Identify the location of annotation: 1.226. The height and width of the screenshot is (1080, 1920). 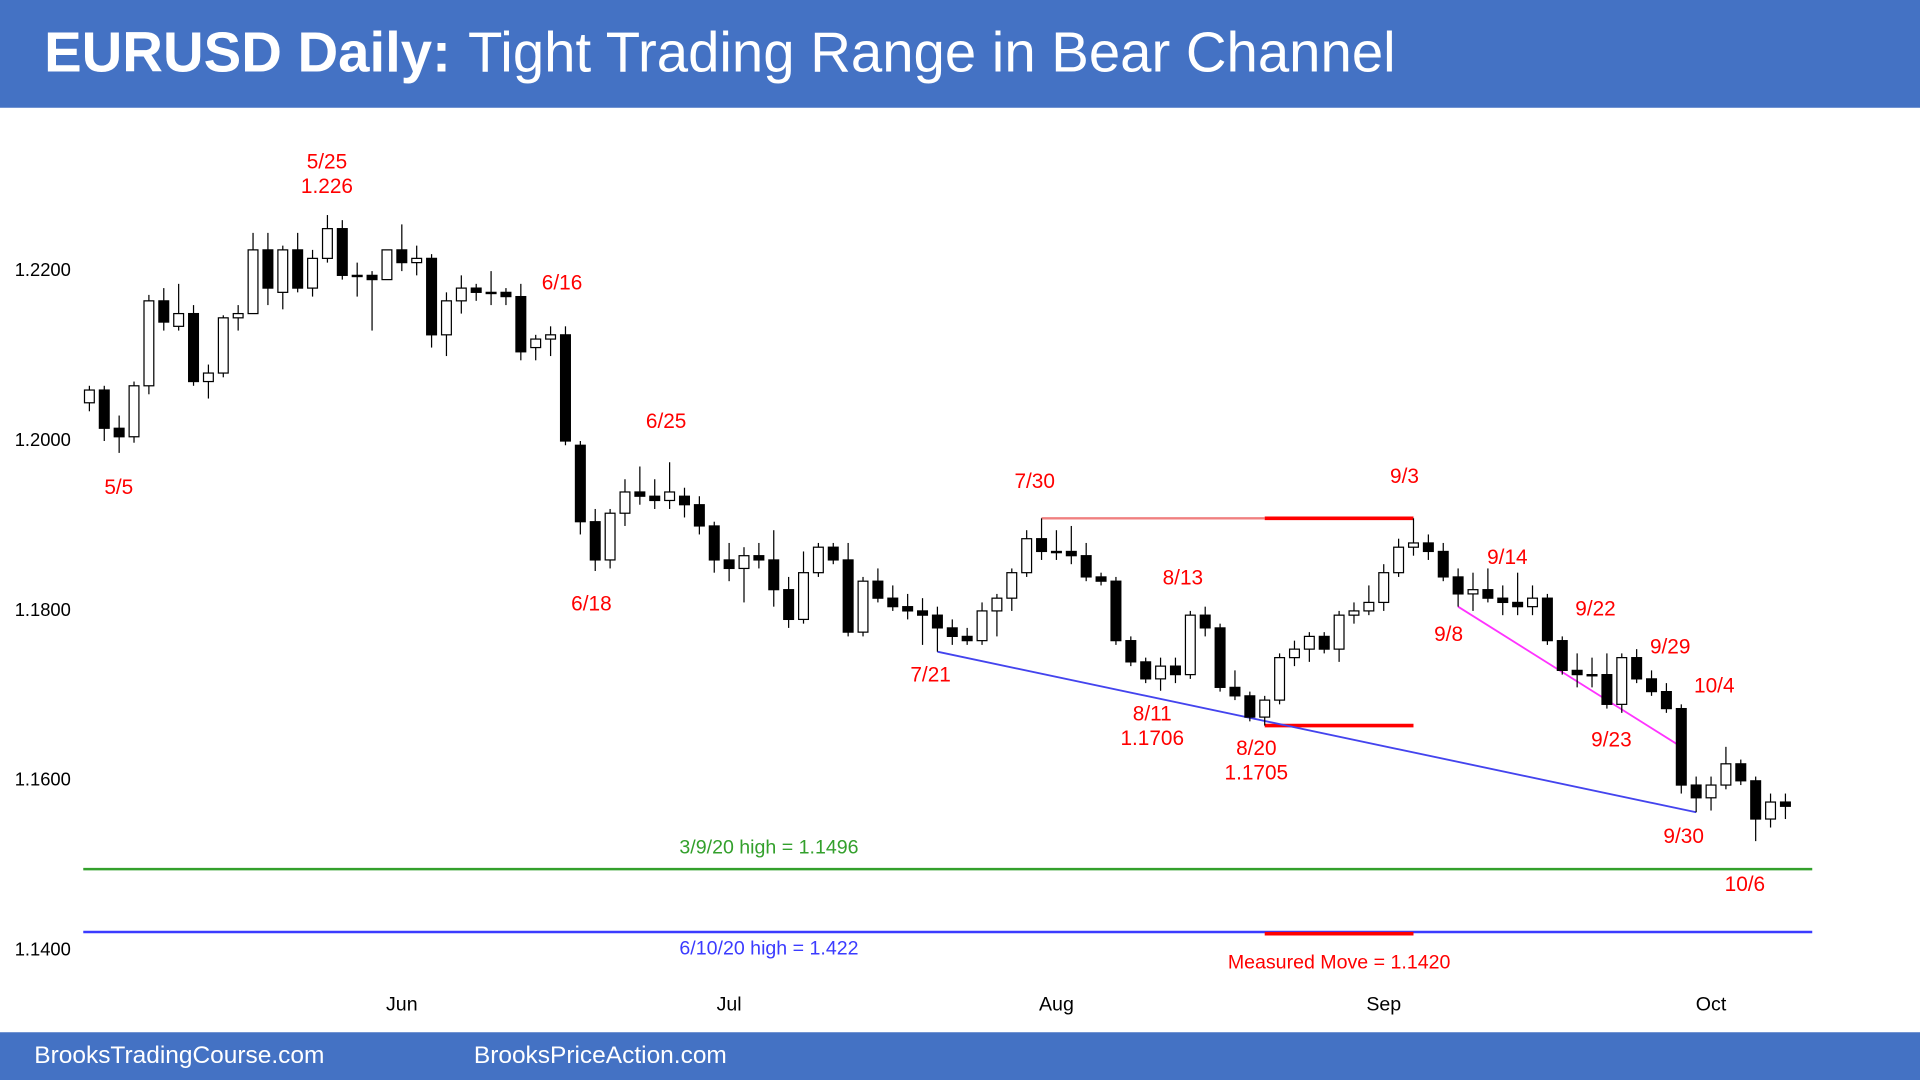
(327, 186).